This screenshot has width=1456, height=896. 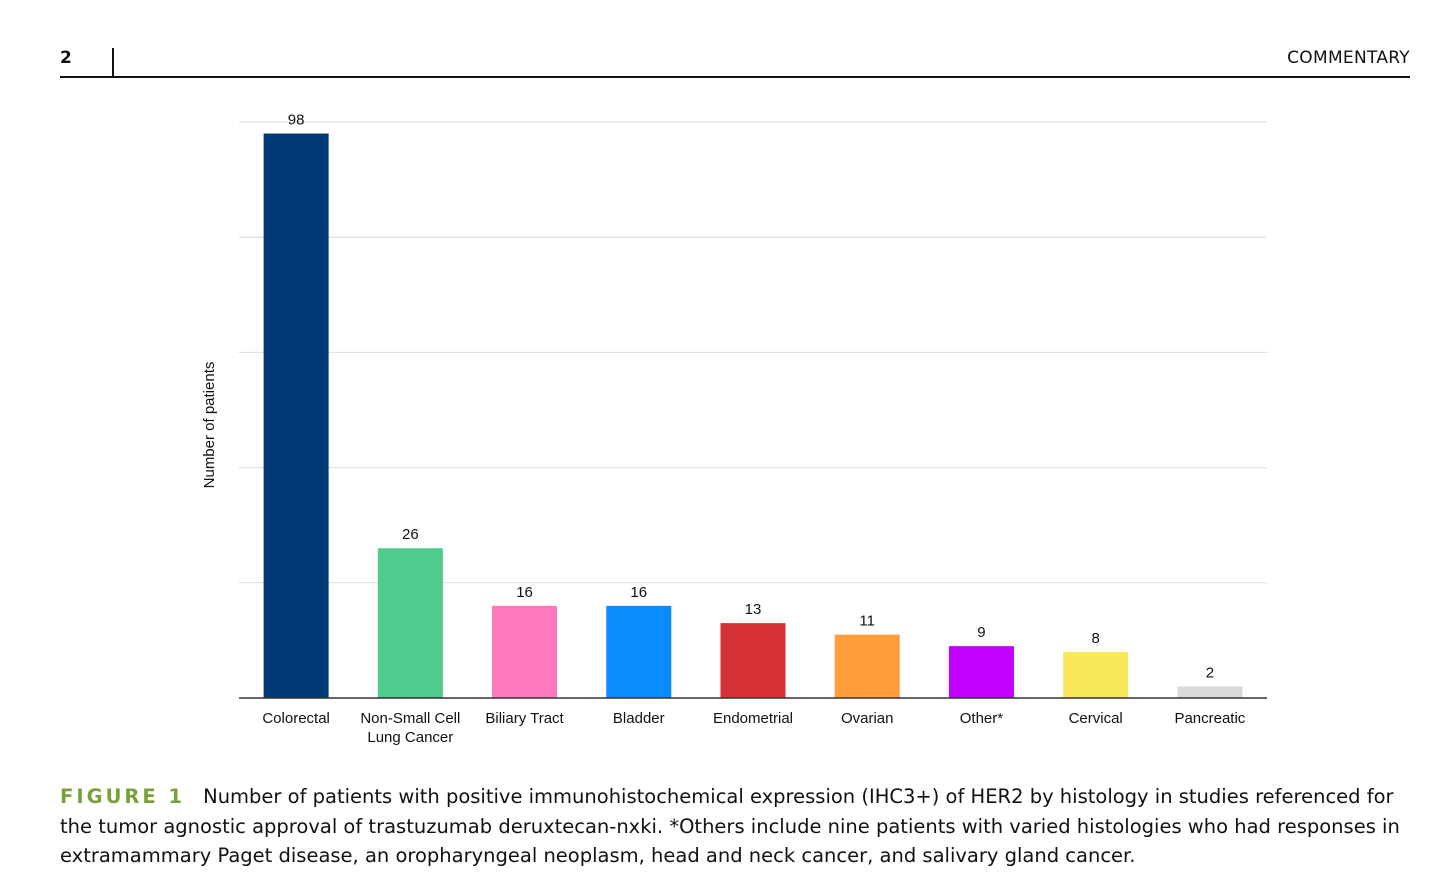 I want to click on tick-label: Non-Small Cell, so click(x=410, y=718).